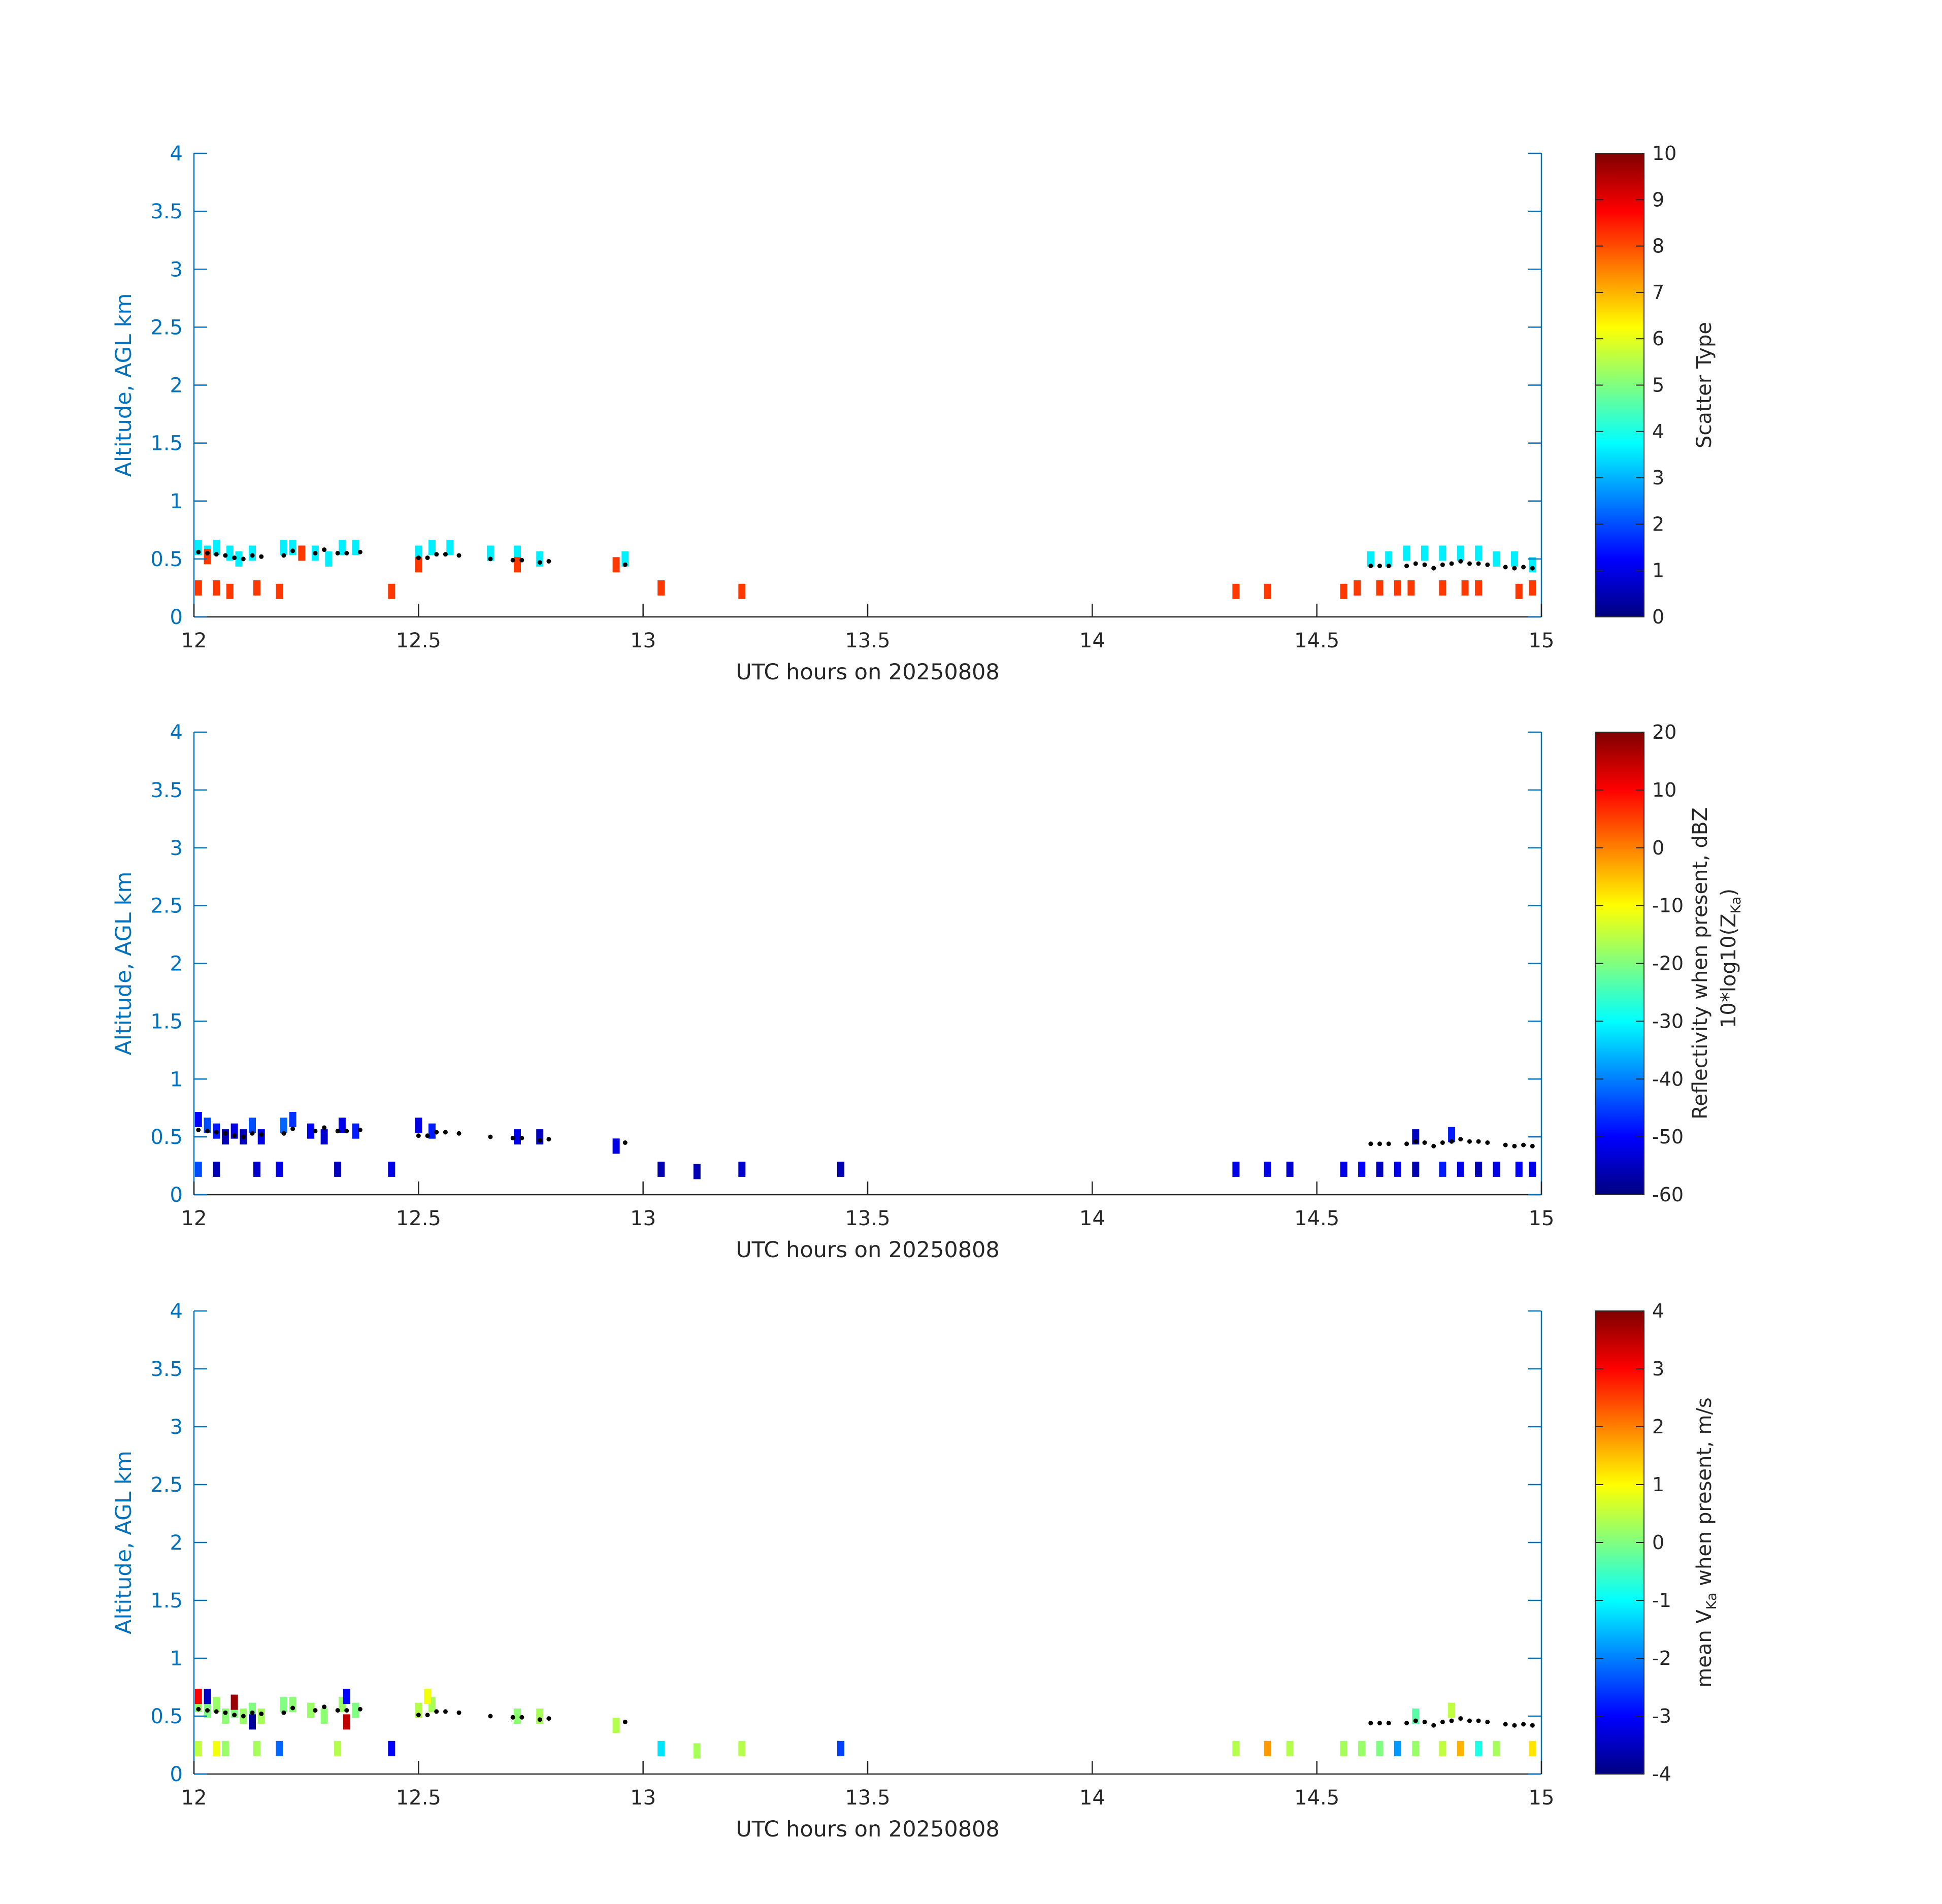 Image resolution: width=1942 pixels, height=1904 pixels. Describe the element at coordinates (418, 1798) in the screenshot. I see `x-tick-label: 12.5` at that location.